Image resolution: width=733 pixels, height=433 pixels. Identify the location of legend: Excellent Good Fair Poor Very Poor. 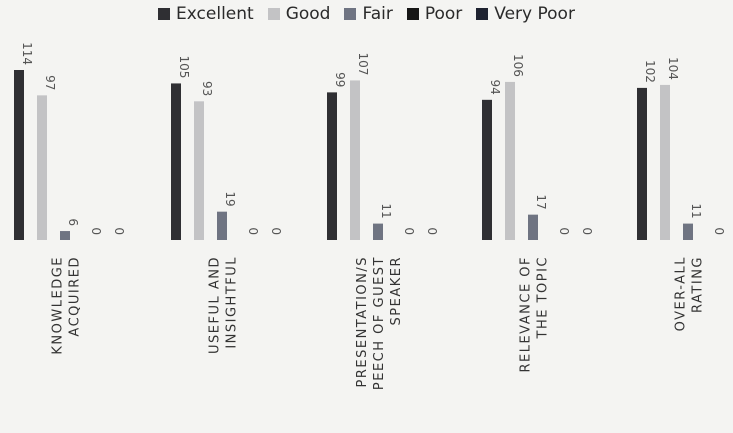
(366, 14).